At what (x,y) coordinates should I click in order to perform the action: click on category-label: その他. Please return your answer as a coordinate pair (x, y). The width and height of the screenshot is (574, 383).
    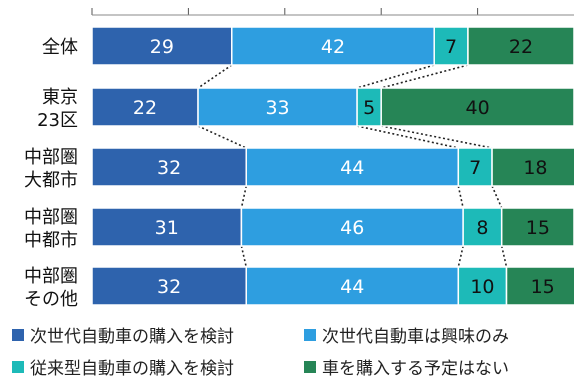
    Looking at the image, I should click on (51, 299).